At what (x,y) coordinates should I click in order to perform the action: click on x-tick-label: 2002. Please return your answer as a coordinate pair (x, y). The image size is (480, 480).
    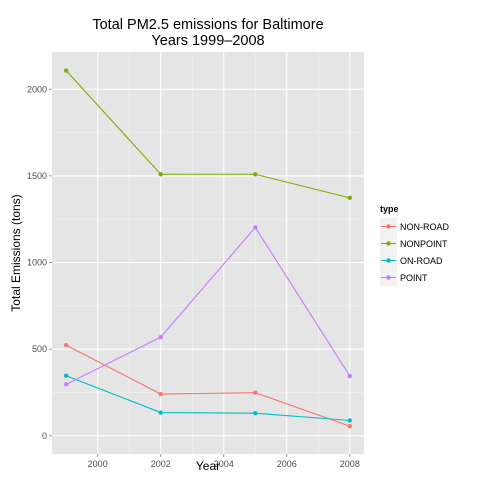
    Looking at the image, I should click on (161, 464).